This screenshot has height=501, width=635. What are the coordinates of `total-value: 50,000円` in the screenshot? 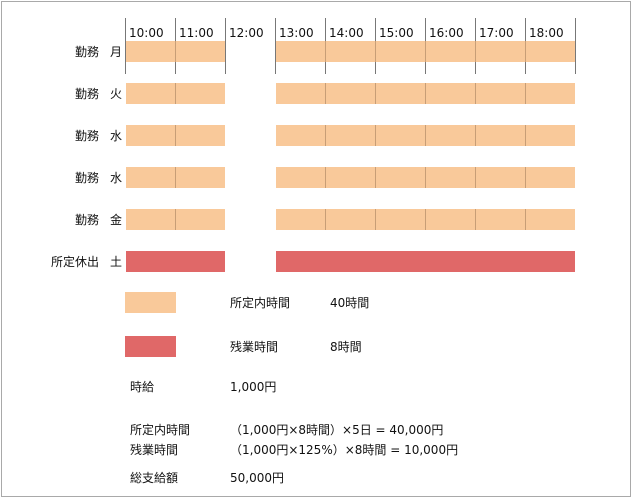 It's located at (257, 478).